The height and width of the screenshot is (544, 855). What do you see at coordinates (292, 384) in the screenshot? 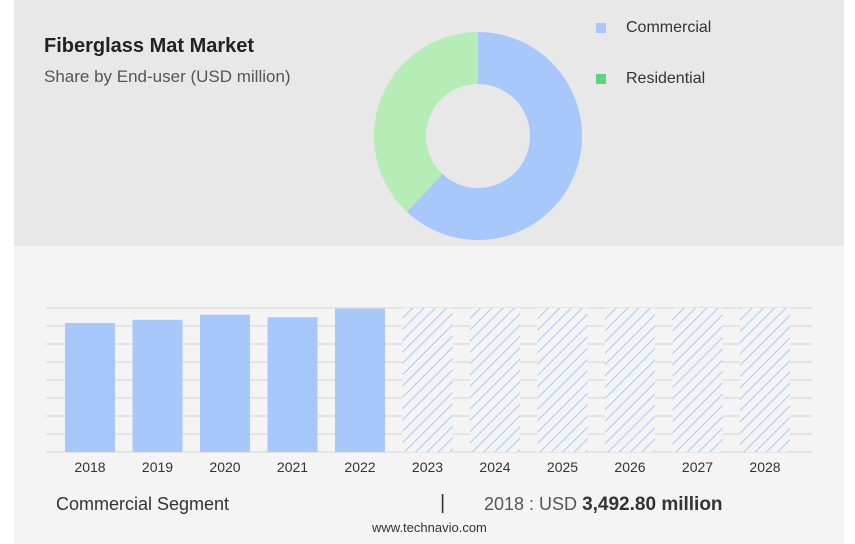
I see `bar-2021` at bounding box center [292, 384].